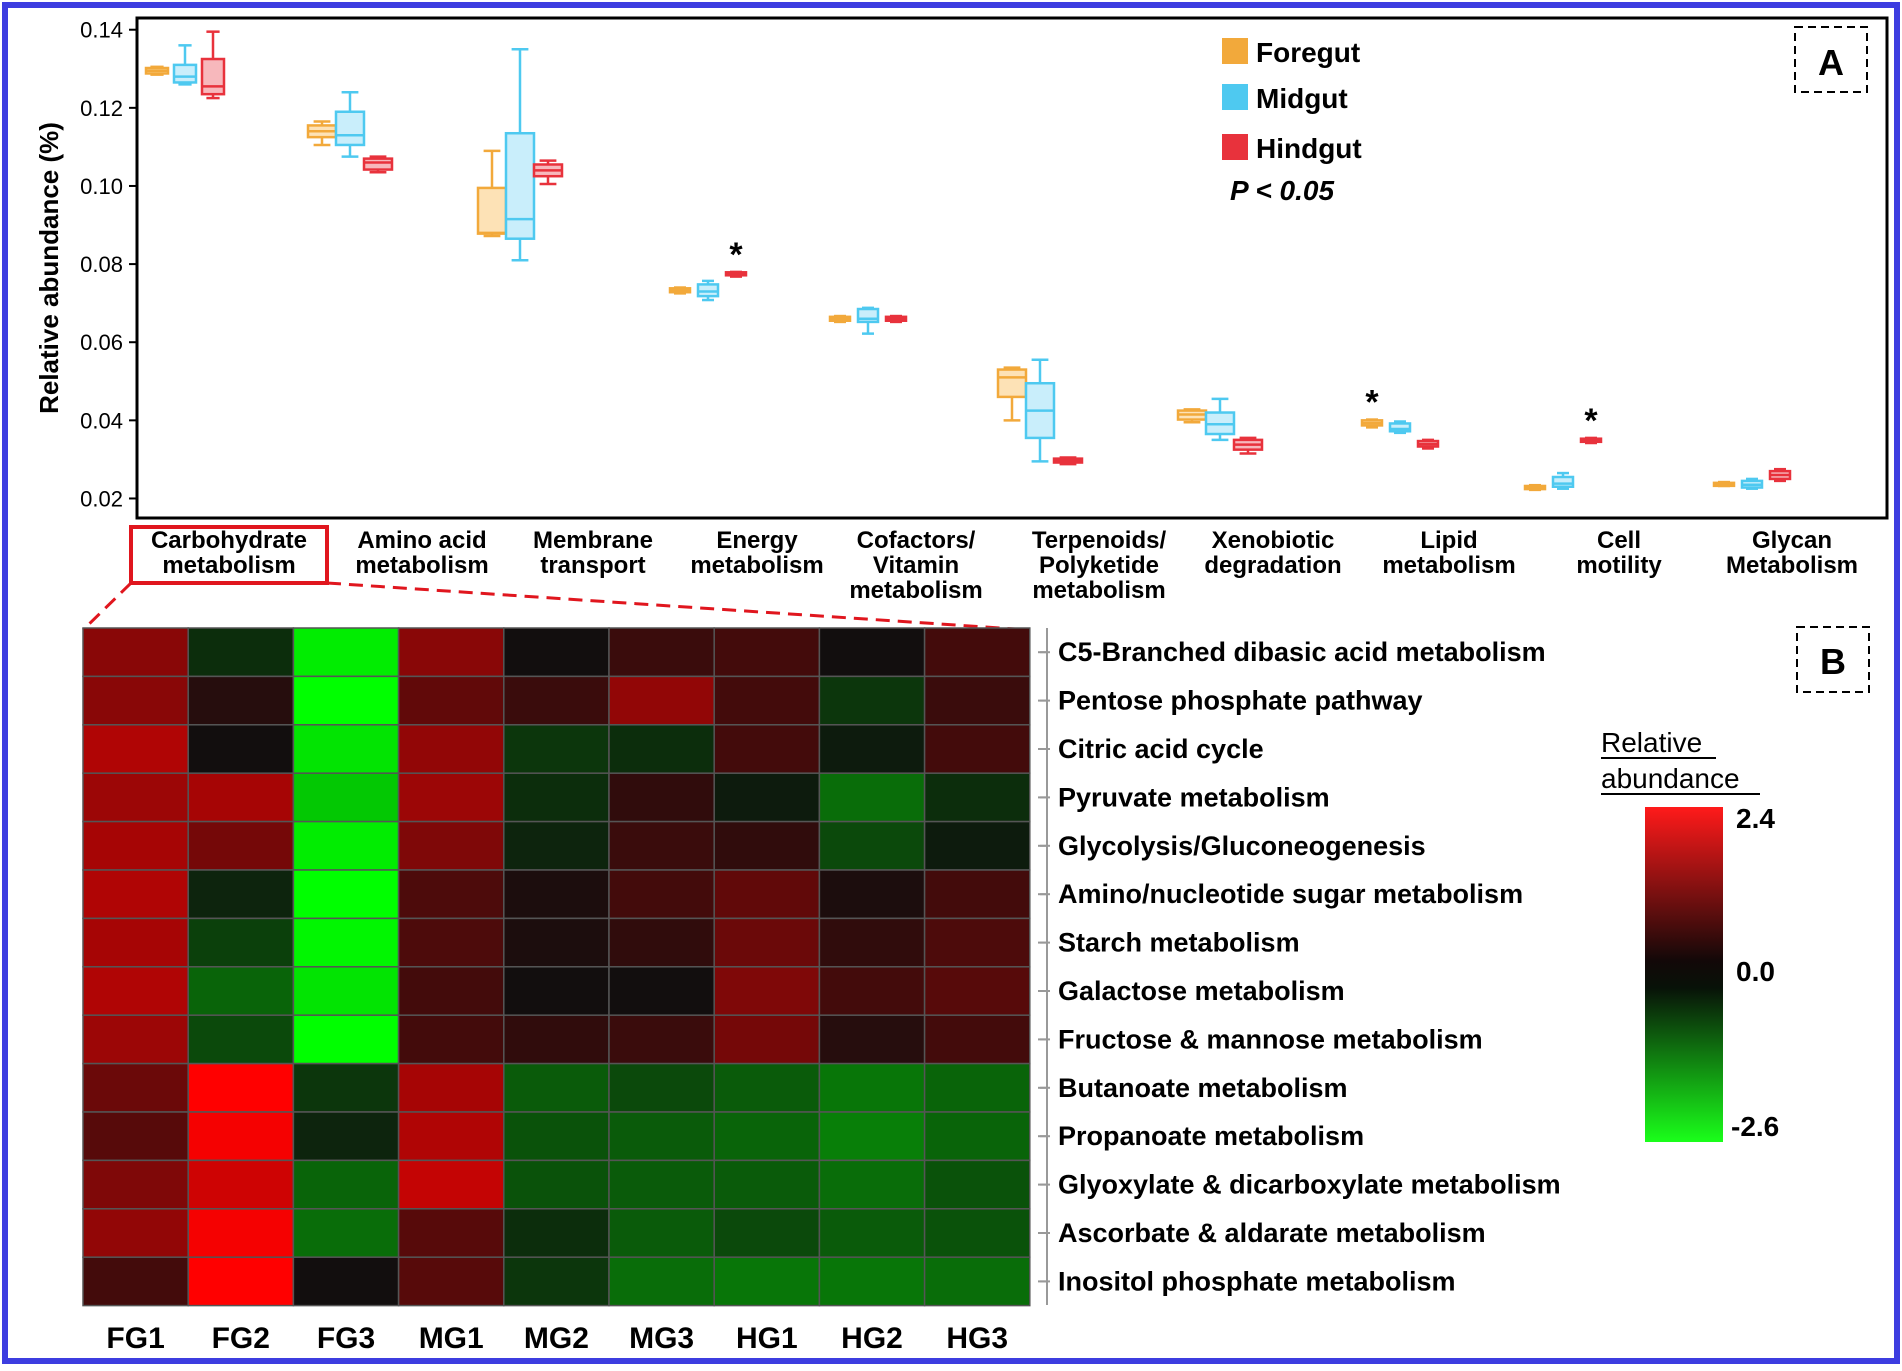 The image size is (1902, 1371). I want to click on x-category-label: Xenobiotic, so click(1273, 540).